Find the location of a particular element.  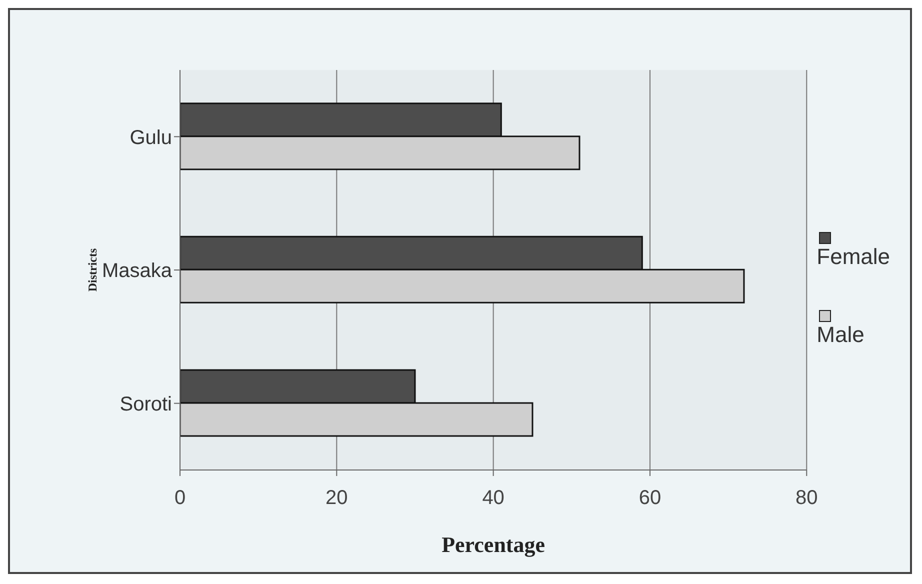

x-tick-label: 40 is located at coordinates (493, 498).